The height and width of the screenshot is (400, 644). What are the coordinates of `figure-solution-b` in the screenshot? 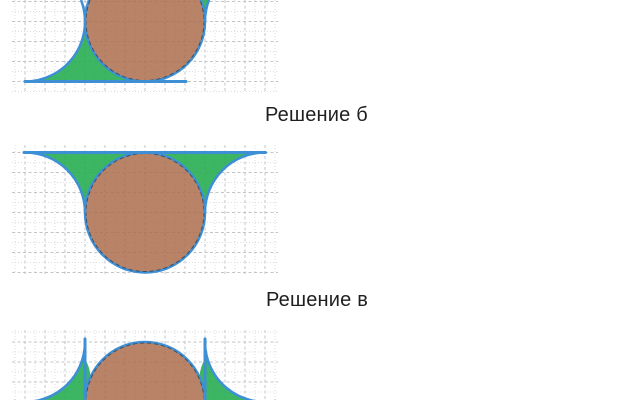 It's located at (145, 209).